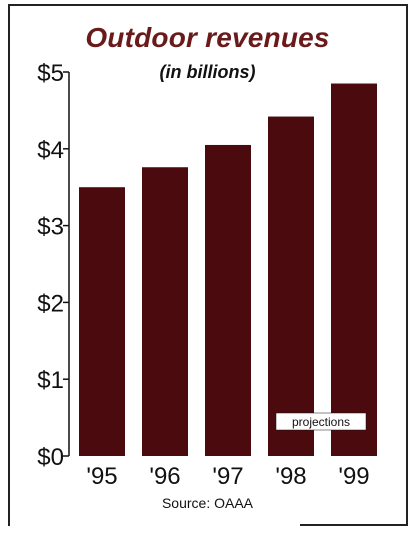 This screenshot has width=415, height=537. I want to click on x-tick-label: '95, so click(101, 476).